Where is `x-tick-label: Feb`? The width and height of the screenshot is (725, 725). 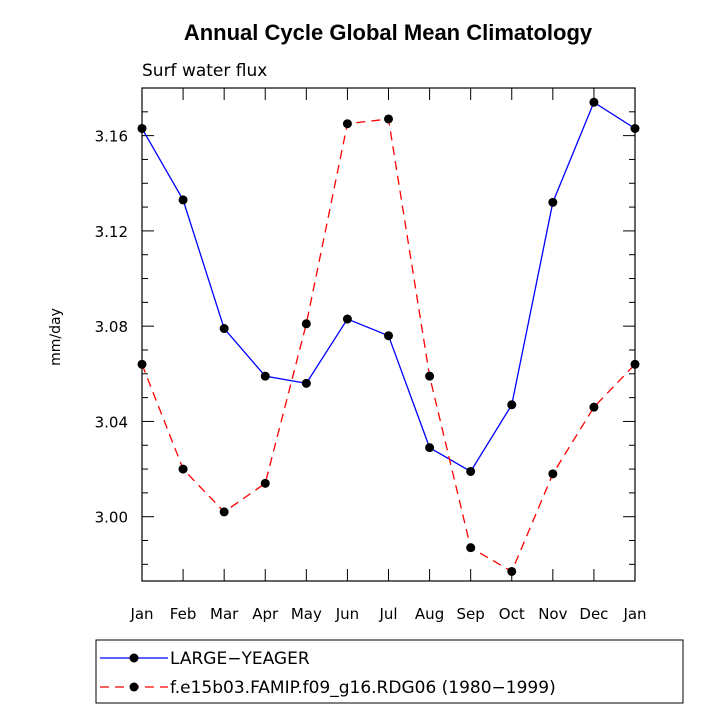 x-tick-label: Feb is located at coordinates (183, 614).